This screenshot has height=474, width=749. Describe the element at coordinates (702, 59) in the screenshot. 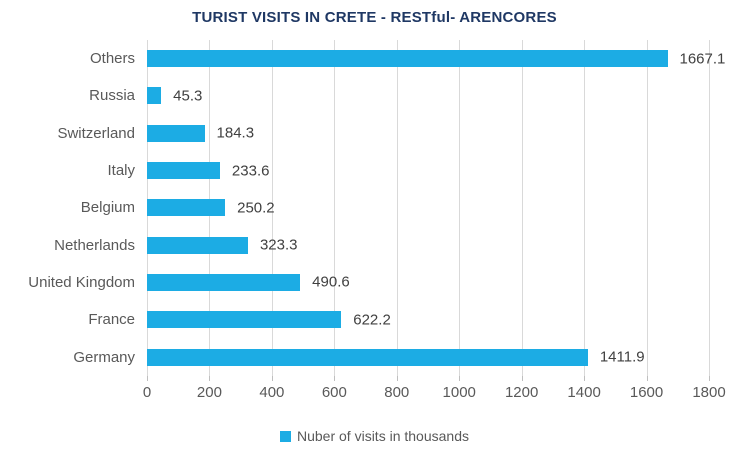

I see `value-label: 1667.1` at that location.